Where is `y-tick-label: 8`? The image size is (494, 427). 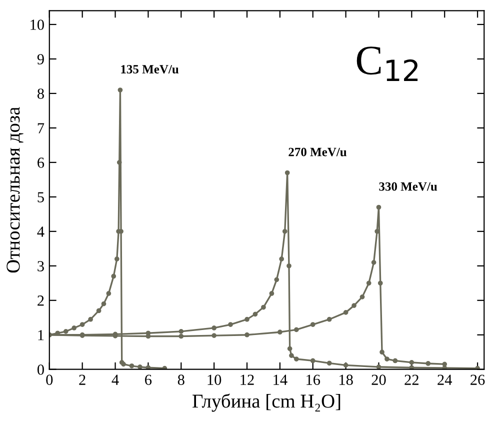 y-tick-label: 8 is located at coordinates (40, 93).